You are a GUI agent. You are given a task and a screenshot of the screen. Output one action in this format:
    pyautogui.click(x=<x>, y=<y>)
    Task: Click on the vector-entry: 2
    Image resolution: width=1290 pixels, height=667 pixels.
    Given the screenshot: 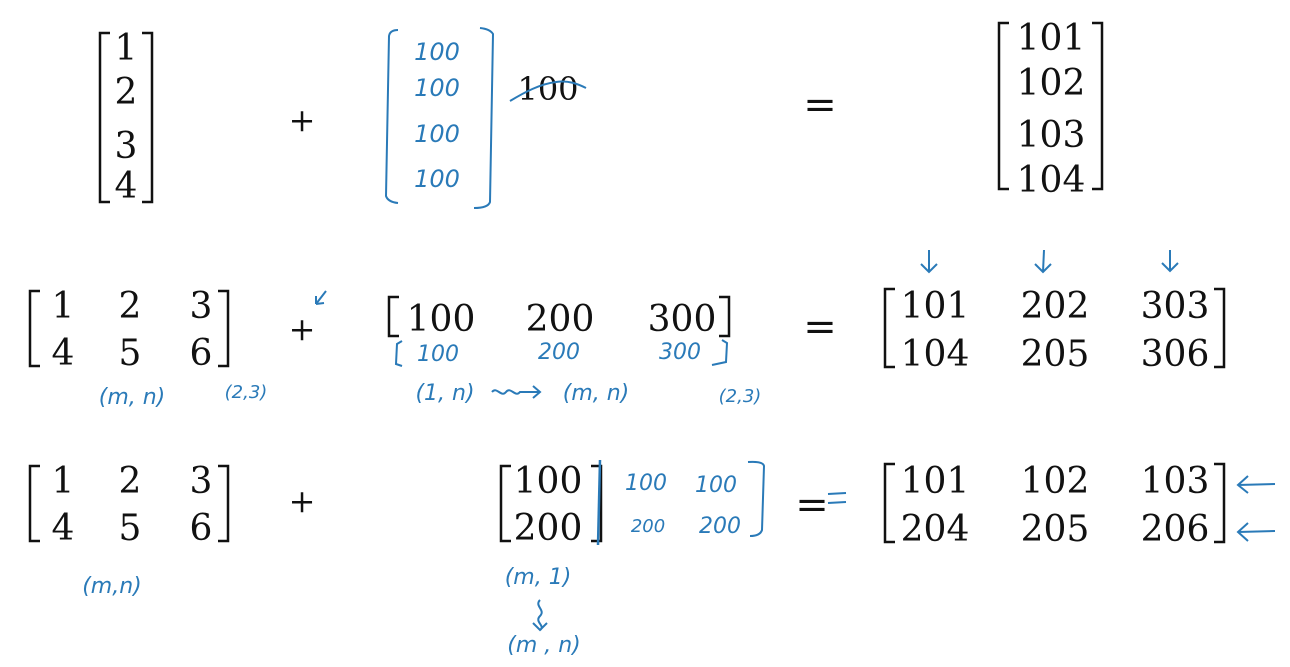 What is the action you would take?
    pyautogui.click(x=126, y=92)
    